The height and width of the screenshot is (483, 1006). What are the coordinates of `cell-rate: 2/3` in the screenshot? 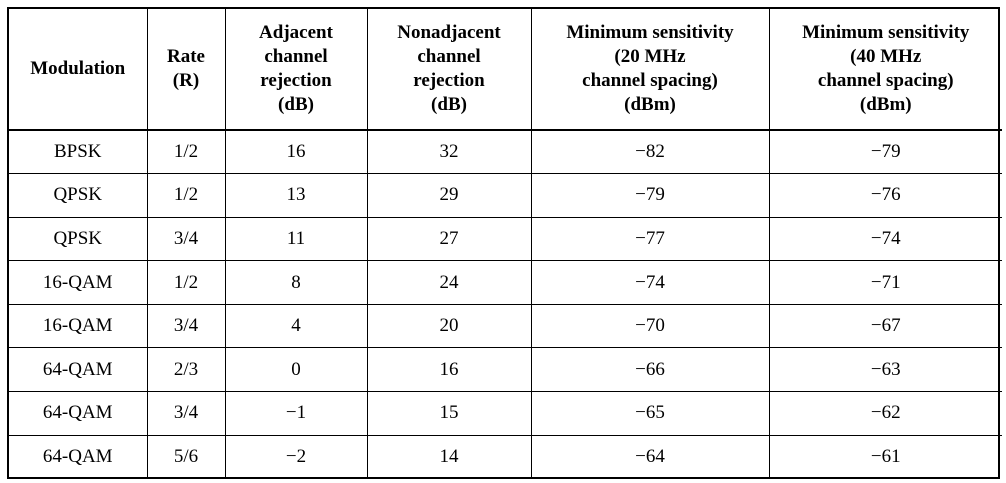 It's located at (186, 370).